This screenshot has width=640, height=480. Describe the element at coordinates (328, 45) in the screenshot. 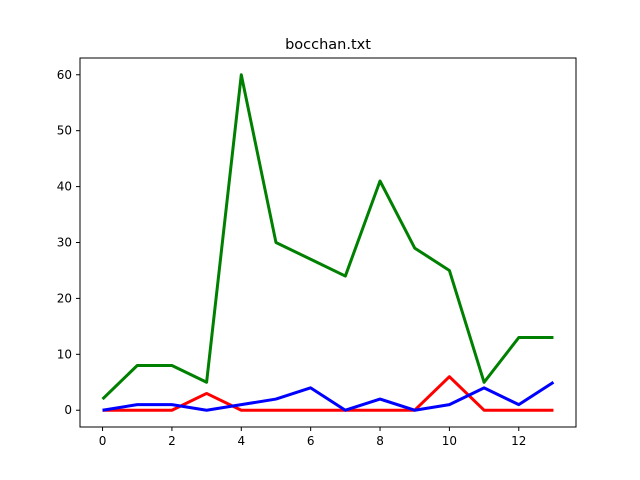

I see `chart-title: bocchan.txt` at that location.